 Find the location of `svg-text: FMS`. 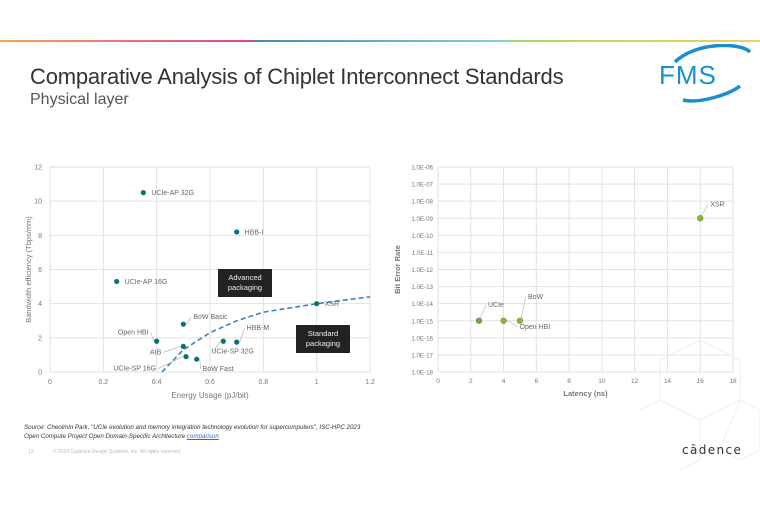

svg-text: FMS is located at coordinates (688, 75).